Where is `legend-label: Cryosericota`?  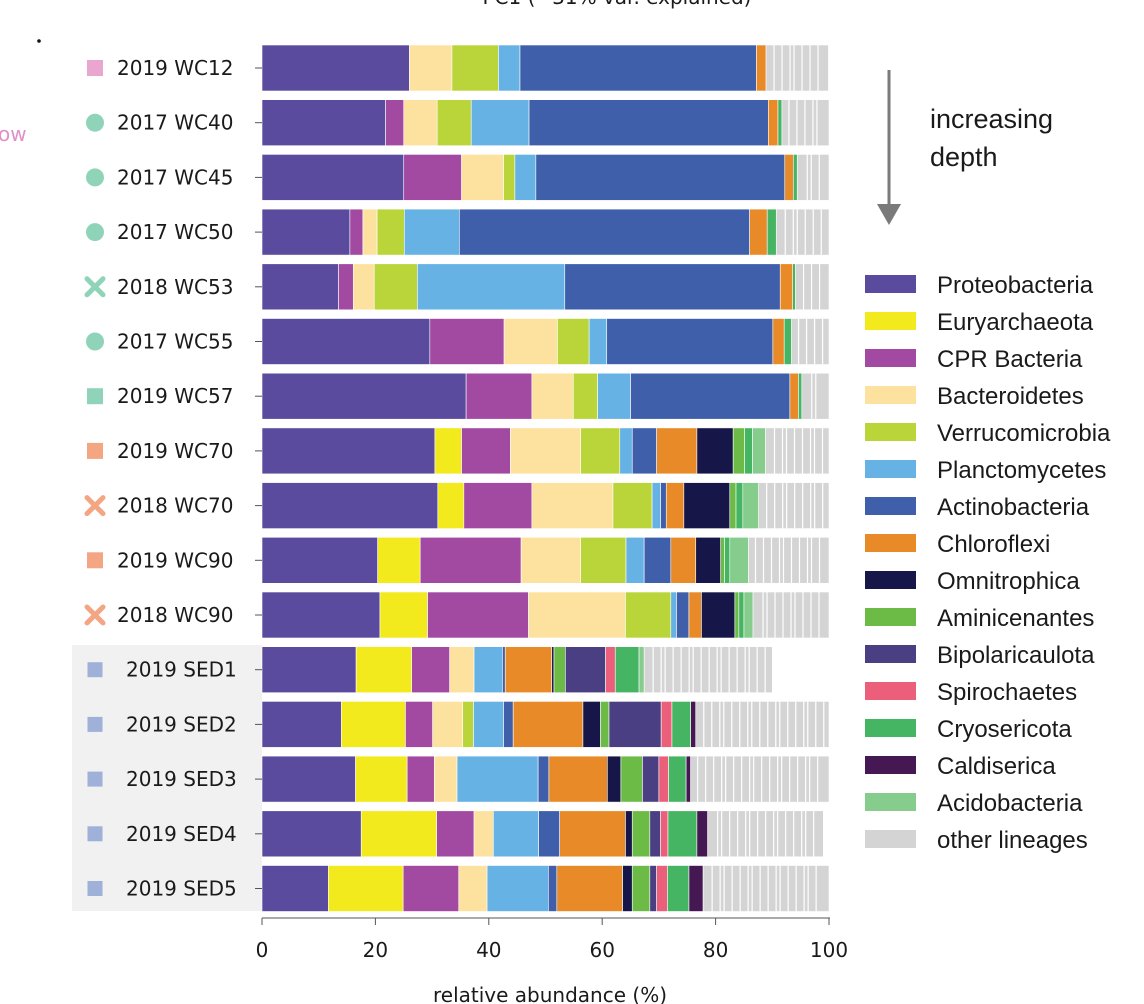
legend-label: Cryosericota is located at coordinates (1004, 729).